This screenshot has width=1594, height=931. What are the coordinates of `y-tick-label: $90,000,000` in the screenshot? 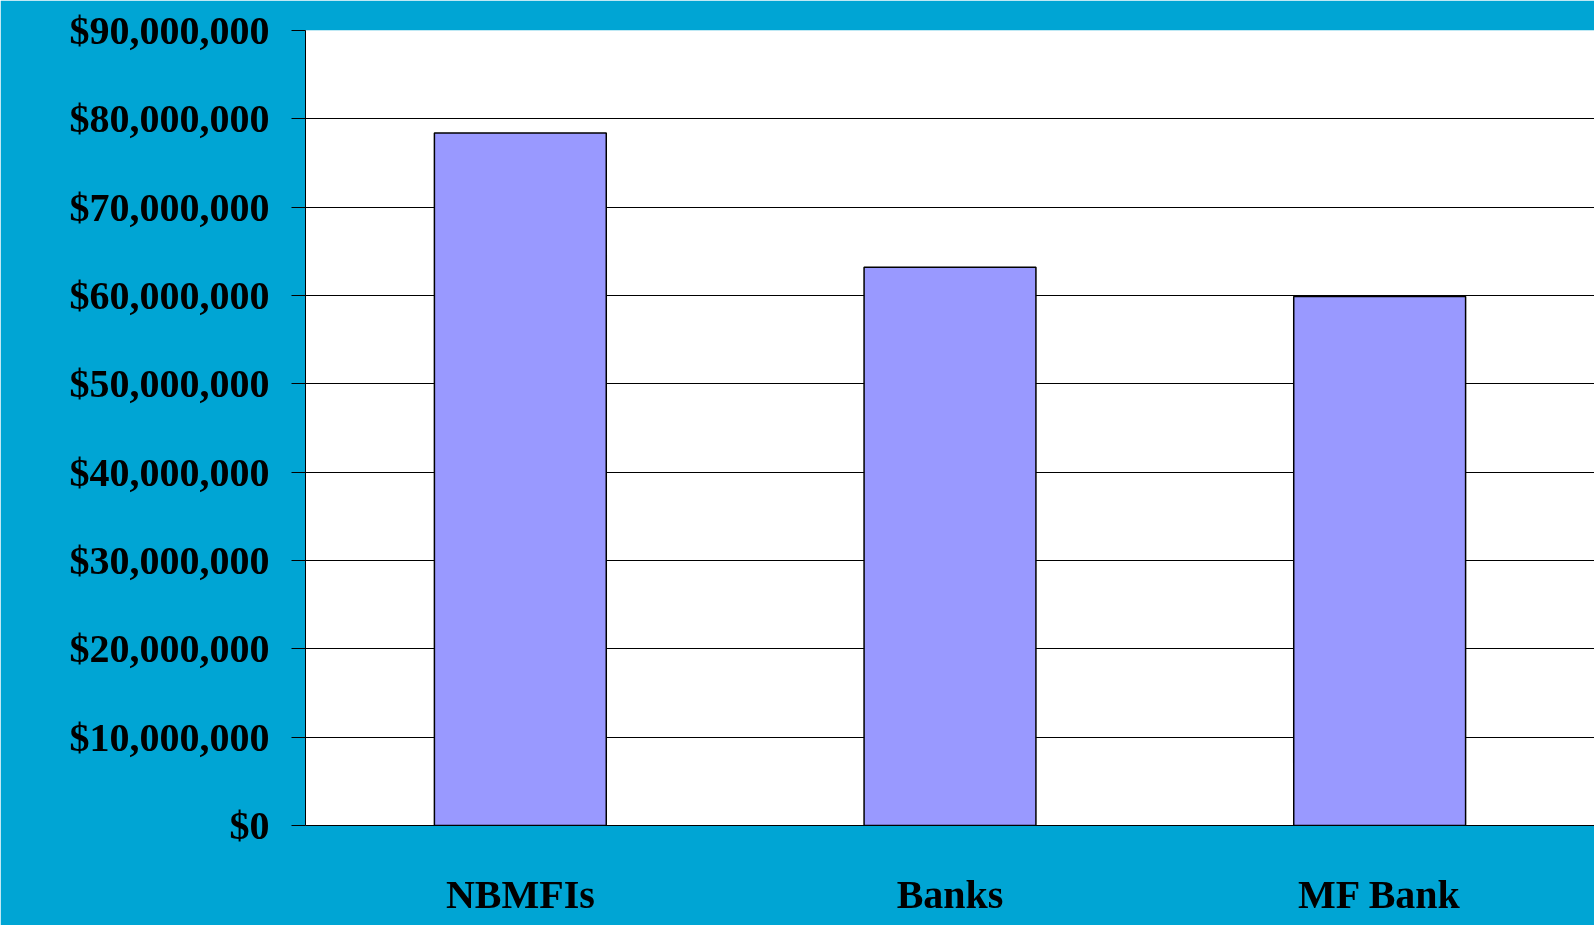 It's located at (169, 30).